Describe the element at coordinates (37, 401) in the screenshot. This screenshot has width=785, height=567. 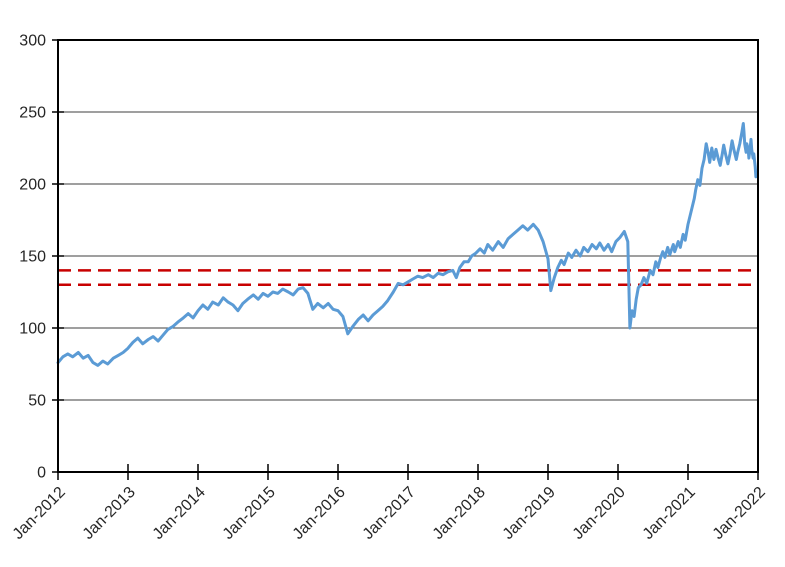
I see `y-tick-label: 50` at that location.